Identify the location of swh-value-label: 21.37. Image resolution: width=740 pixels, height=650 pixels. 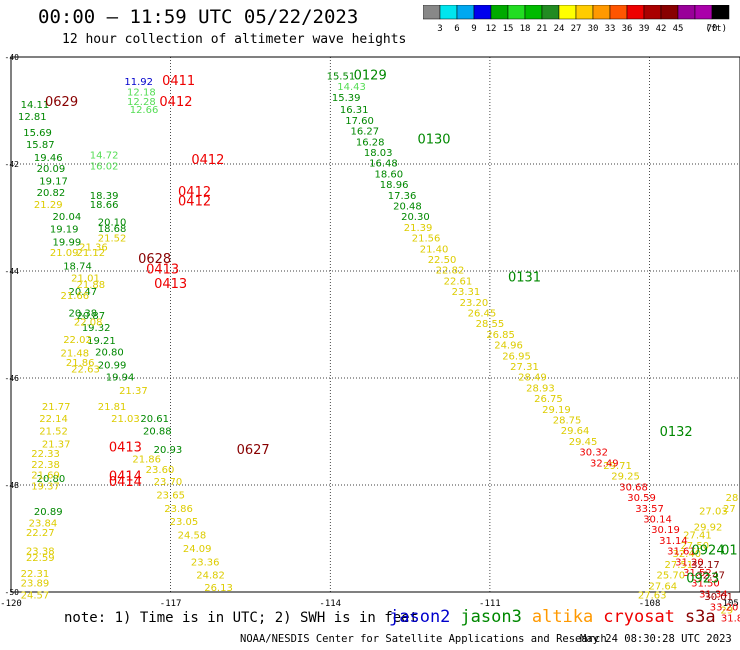
(56, 445).